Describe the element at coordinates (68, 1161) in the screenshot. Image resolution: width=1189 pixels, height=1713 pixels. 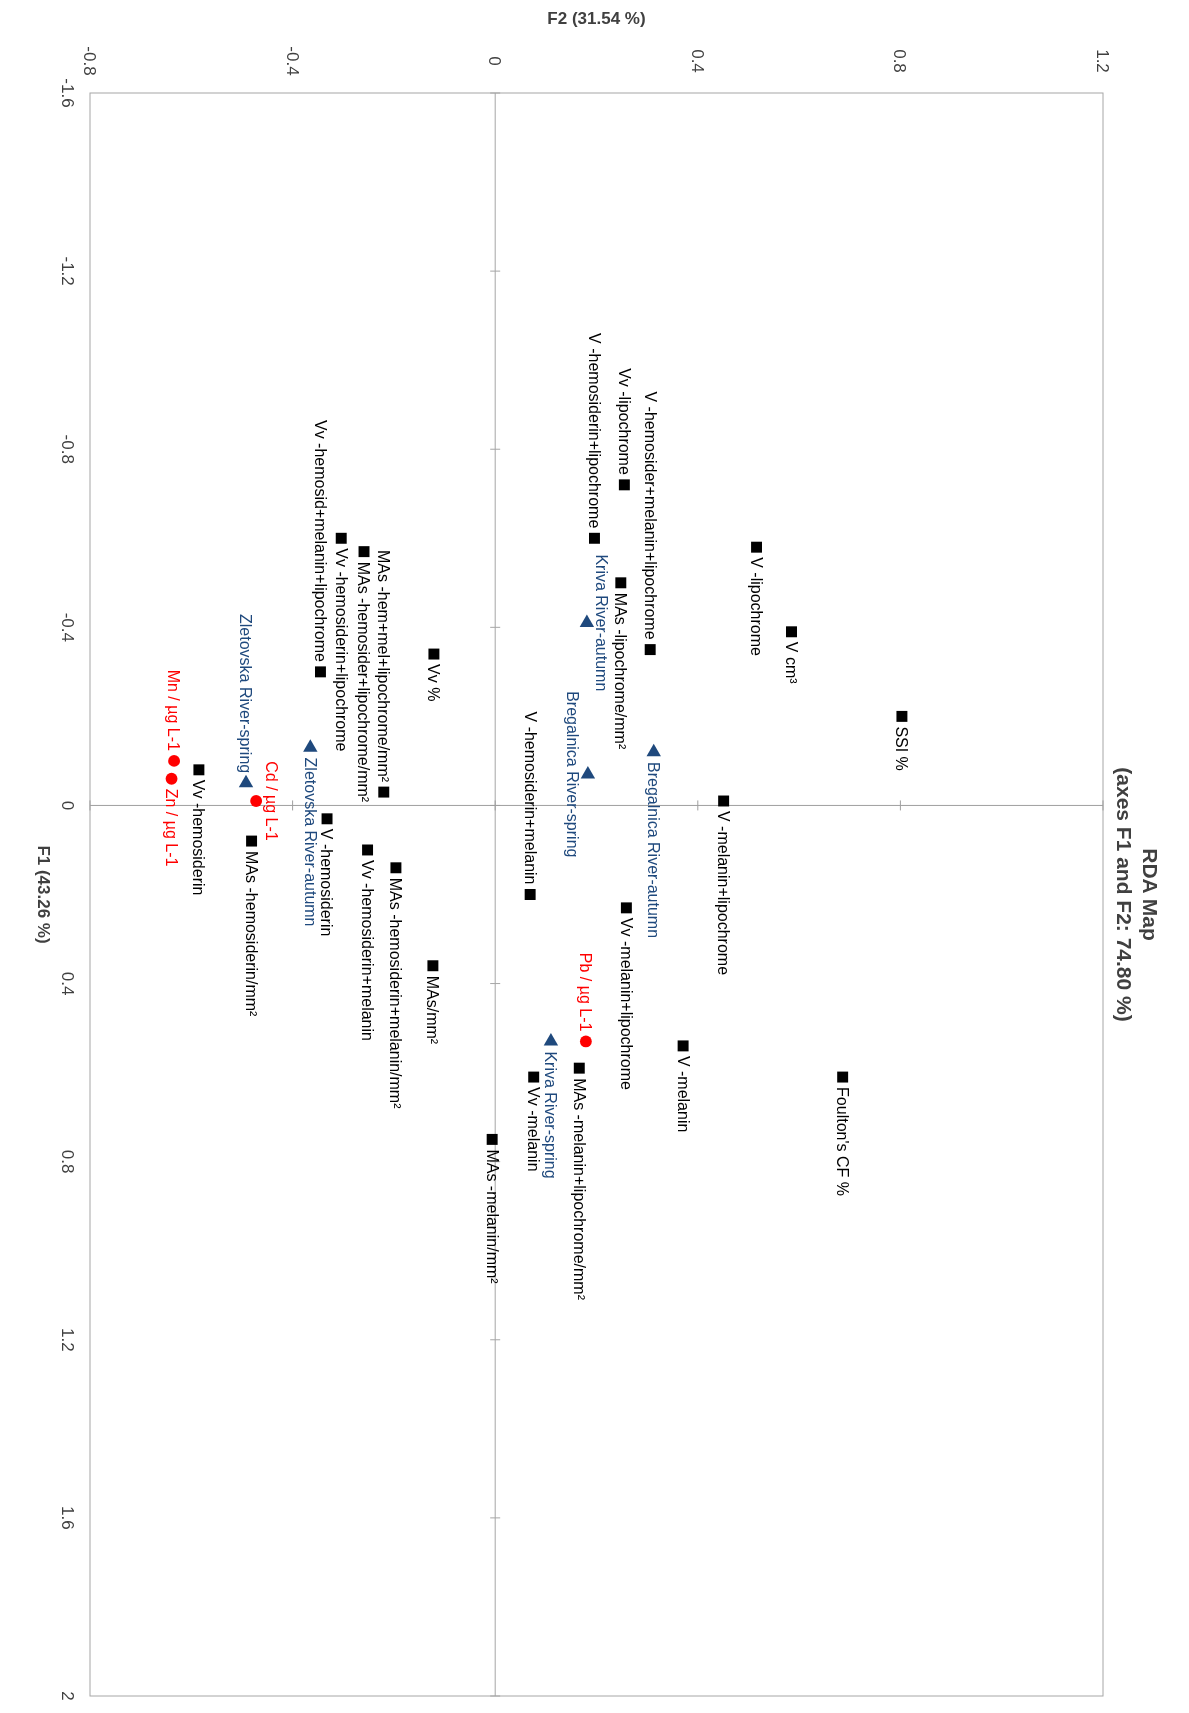
I see `y-tick-label: 0.8` at that location.